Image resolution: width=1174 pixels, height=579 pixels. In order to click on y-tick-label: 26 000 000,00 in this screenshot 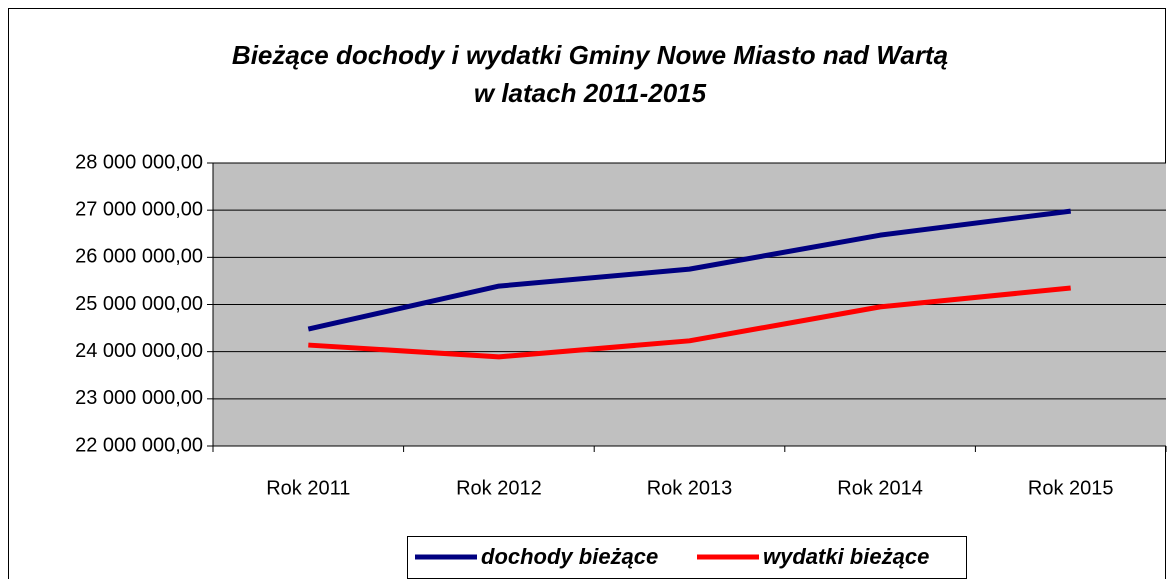, I will do `click(139, 257)`.